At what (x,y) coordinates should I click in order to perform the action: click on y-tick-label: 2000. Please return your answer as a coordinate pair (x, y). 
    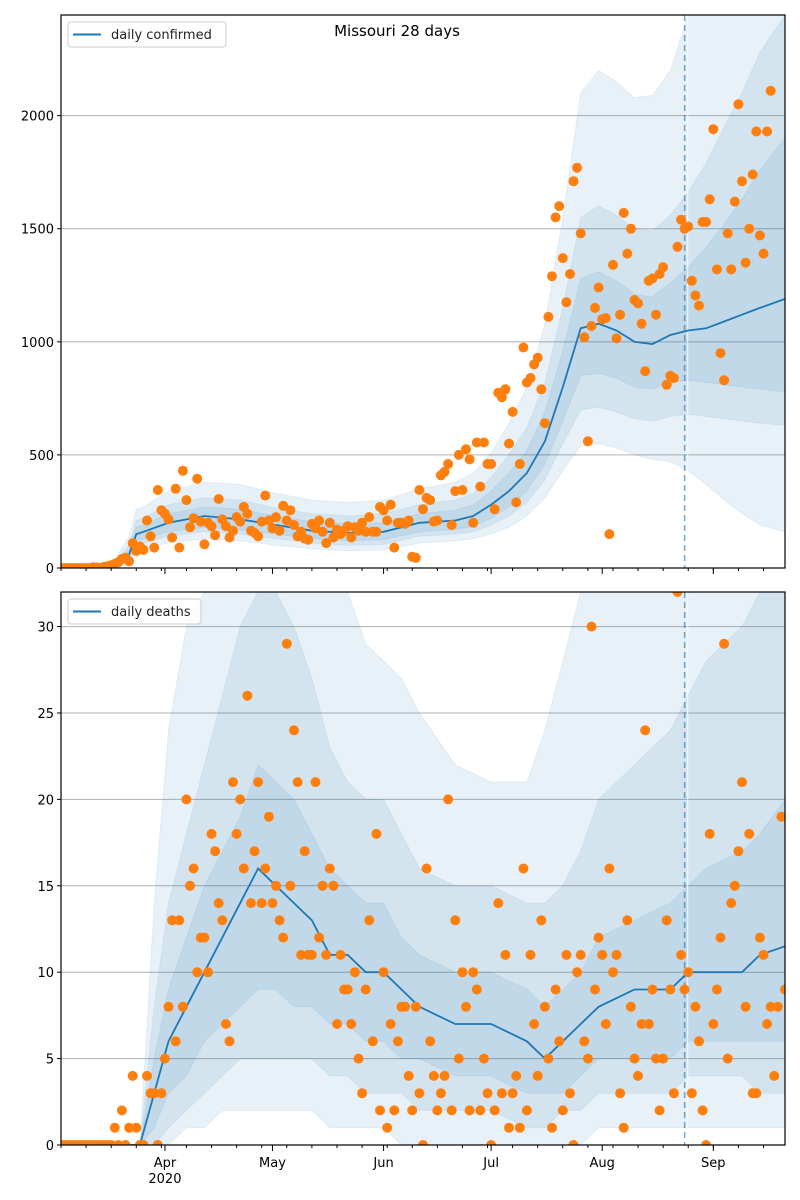
    Looking at the image, I should click on (37, 117).